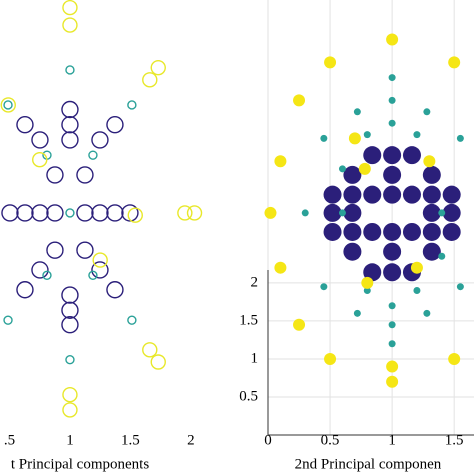 Image resolution: width=474 pixels, height=474 pixels. I want to click on y-tick-label: 1.5, so click(248, 320).